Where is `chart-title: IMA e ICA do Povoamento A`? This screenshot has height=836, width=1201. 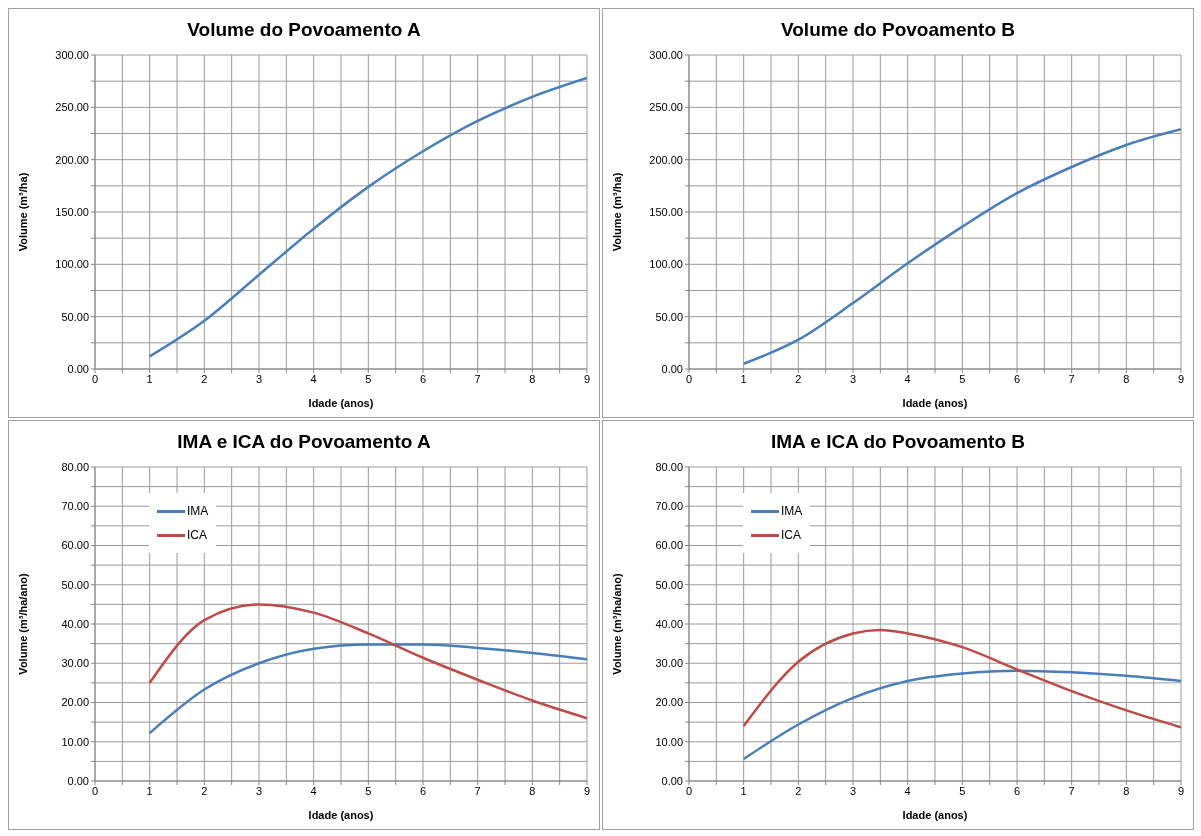
chart-title: IMA e ICA do Povoamento A is located at coordinates (304, 442).